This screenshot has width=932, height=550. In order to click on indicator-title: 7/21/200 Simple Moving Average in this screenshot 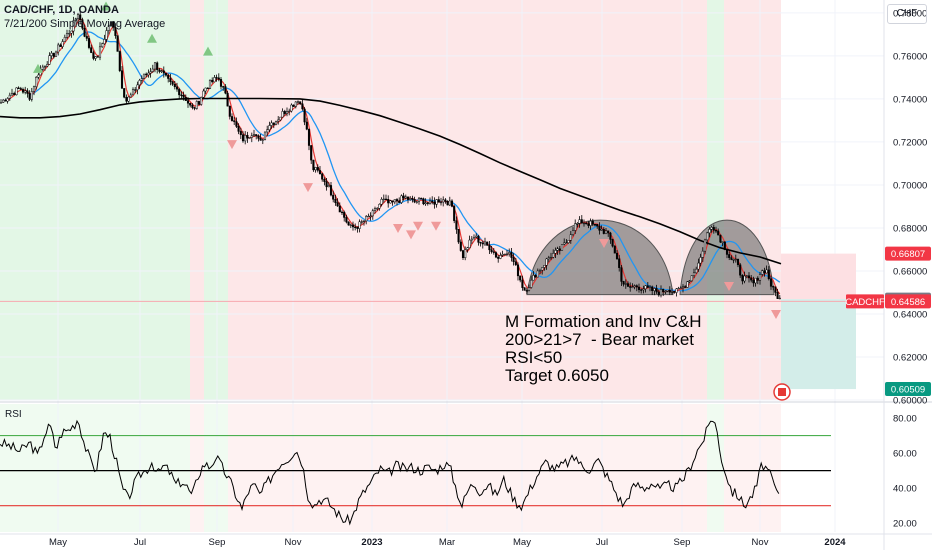, I will do `click(85, 24)`.